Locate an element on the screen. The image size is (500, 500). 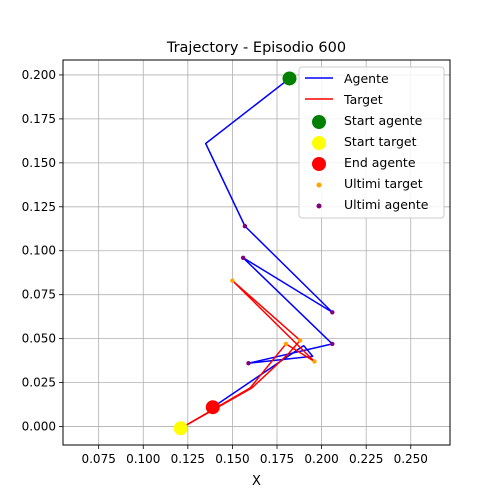
y-tick-label: 0.050 is located at coordinates (39, 339).